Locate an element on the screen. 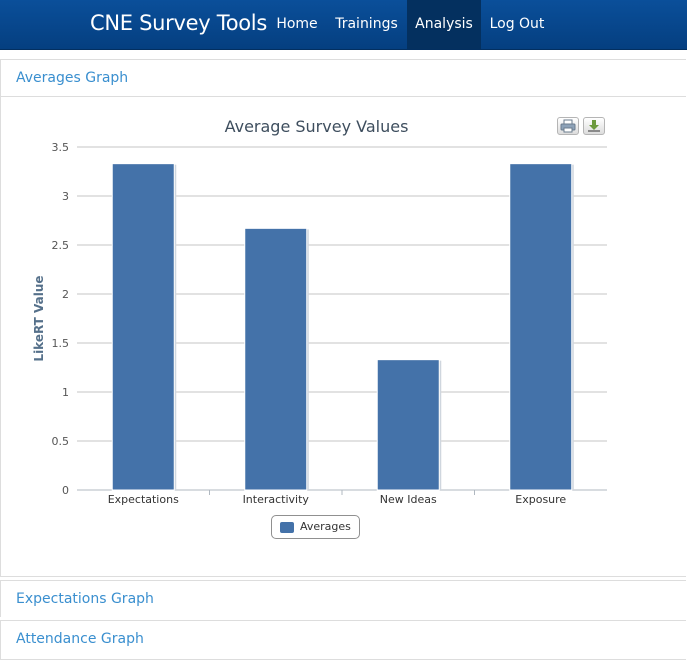 This screenshot has width=687, height=660. nav-trainings: Trainings is located at coordinates (366, 24).